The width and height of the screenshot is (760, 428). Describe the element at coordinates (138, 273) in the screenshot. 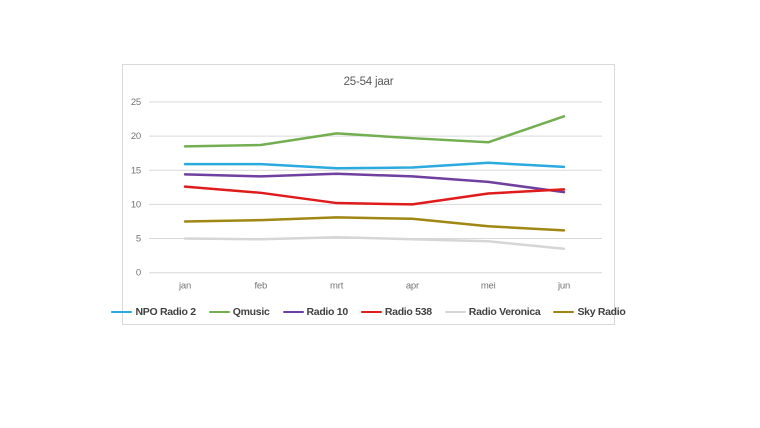

I see `y-axis-tick-label: 0` at that location.